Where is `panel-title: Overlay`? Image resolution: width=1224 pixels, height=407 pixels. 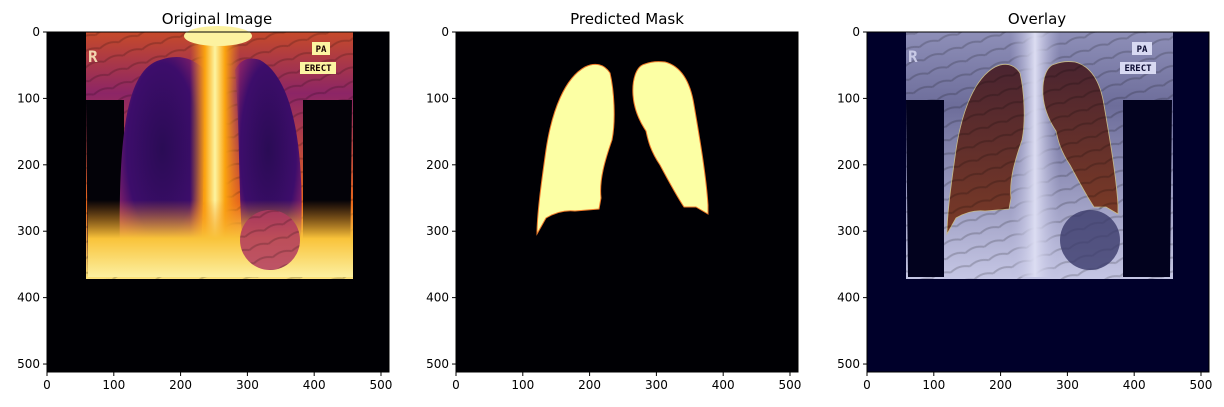
panel-title: Overlay is located at coordinates (1037, 19).